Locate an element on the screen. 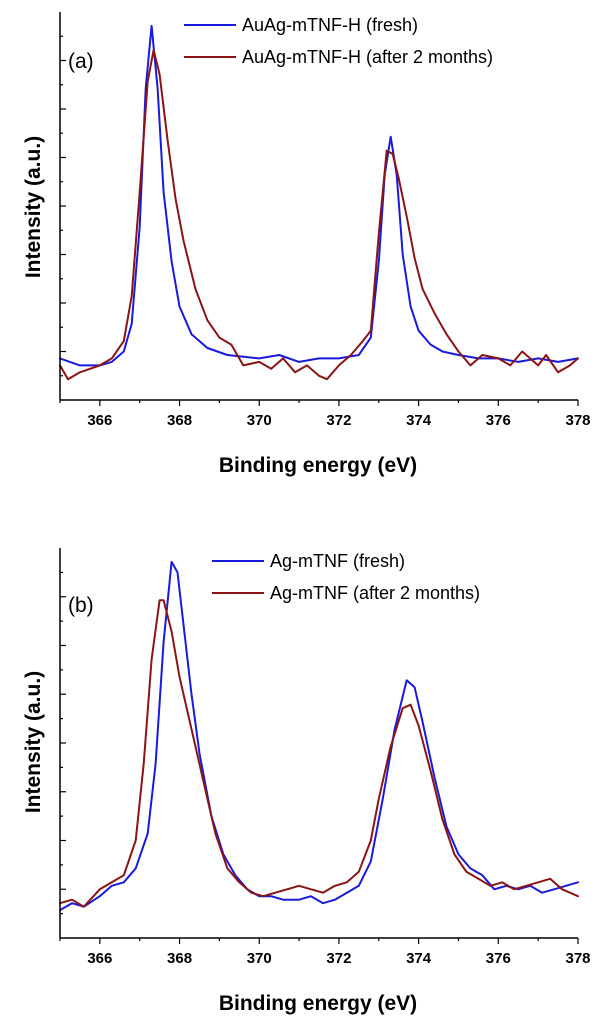 The height and width of the screenshot is (1026, 600). x-tick-label-b-366: 366 is located at coordinates (99, 958).